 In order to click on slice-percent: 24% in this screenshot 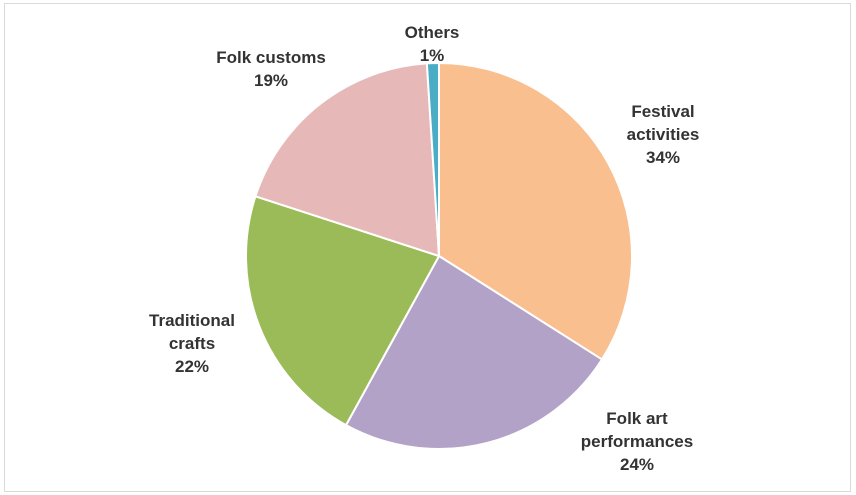, I will do `click(637, 464)`.